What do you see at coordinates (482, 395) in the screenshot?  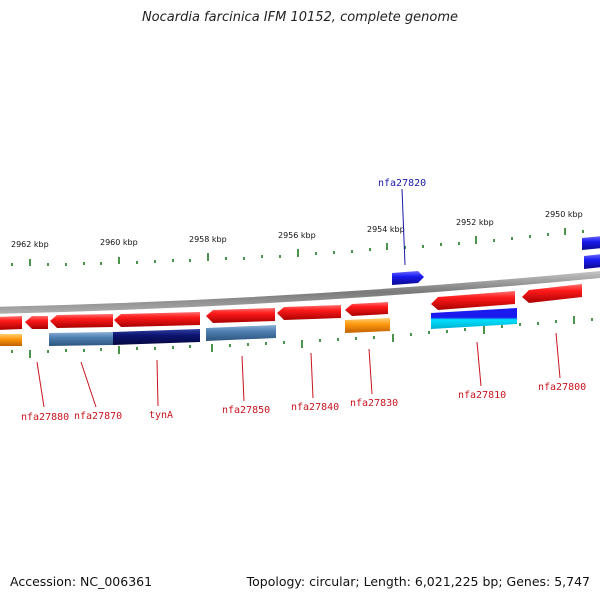 I see `gene-label-nfa27810: nfa27810` at bounding box center [482, 395].